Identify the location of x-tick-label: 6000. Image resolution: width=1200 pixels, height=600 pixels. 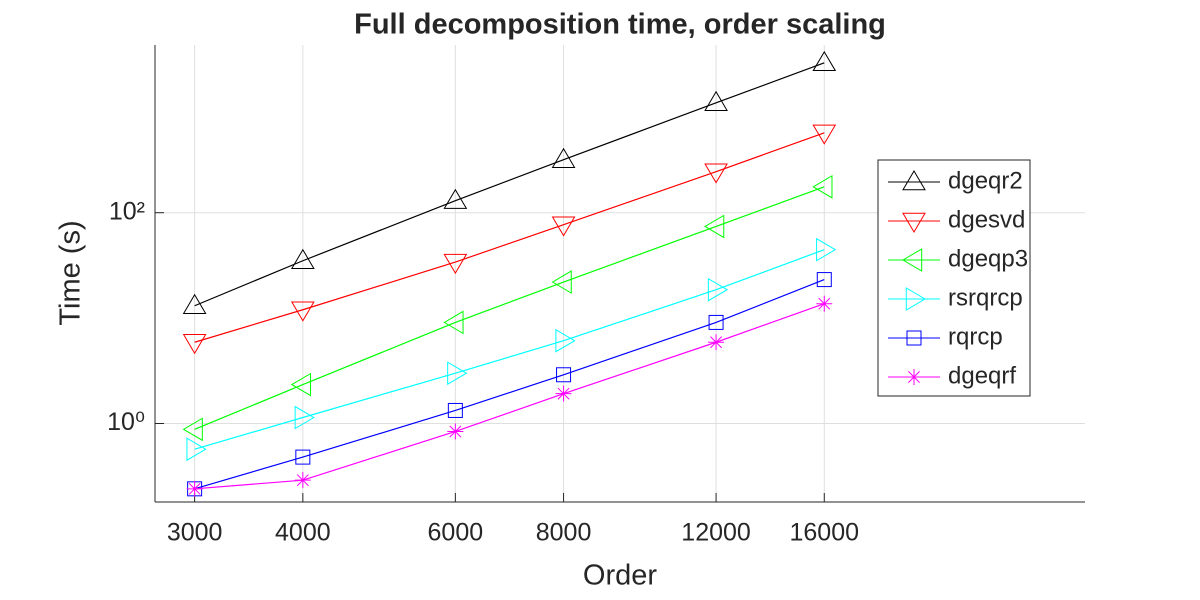
(456, 533).